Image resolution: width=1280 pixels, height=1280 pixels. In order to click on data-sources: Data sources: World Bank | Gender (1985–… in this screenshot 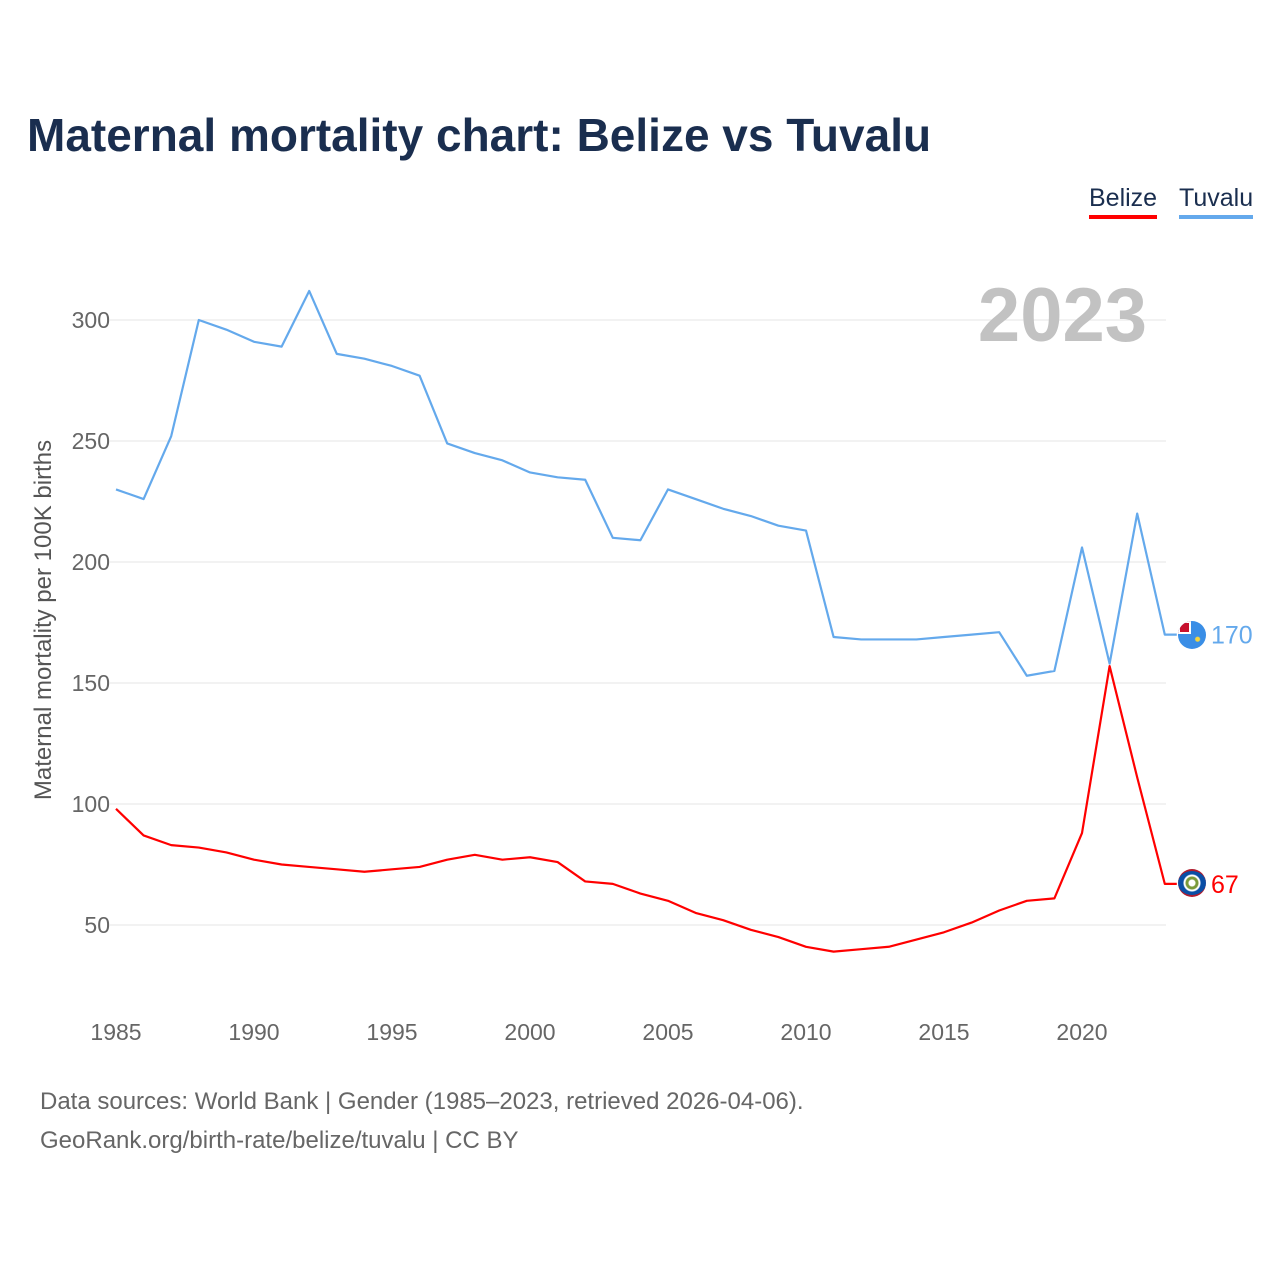, I will do `click(422, 1101)`.